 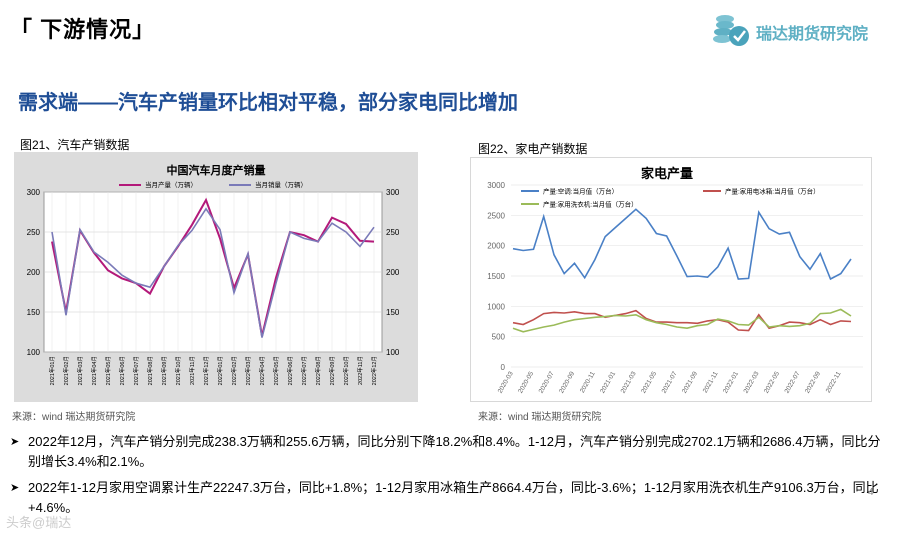 I want to click on y-tick-label: 1000, so click(x=496, y=306).